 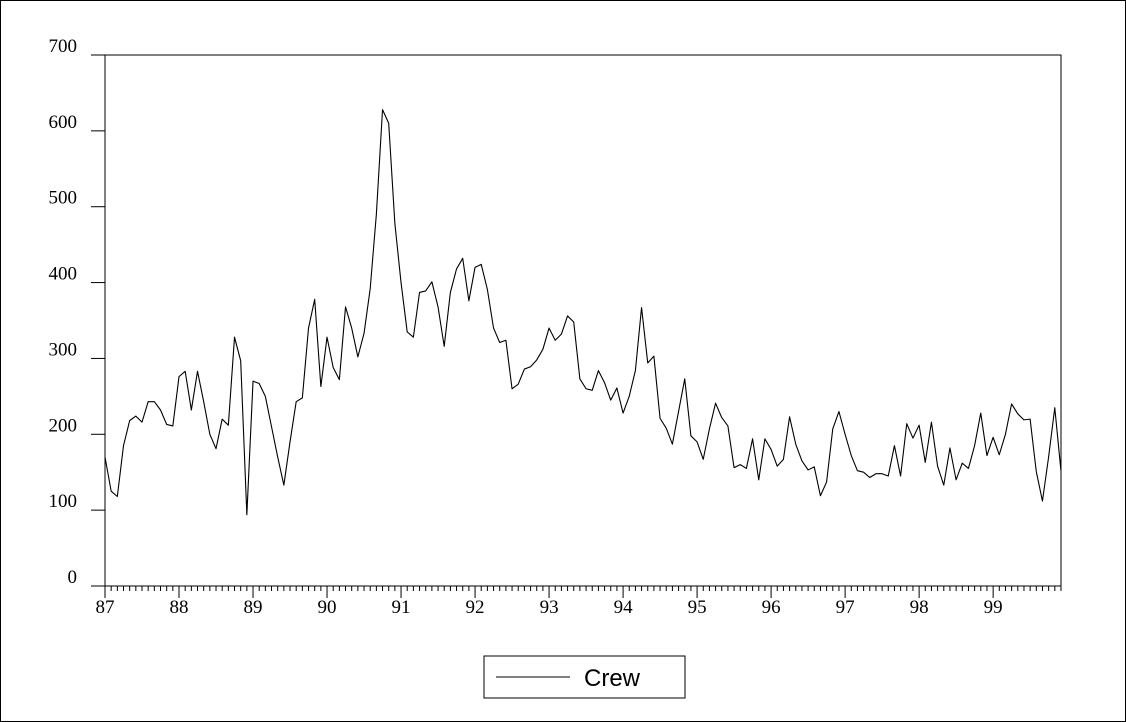 What do you see at coordinates (771, 607) in the screenshot?
I see `x-tick-label: 96` at bounding box center [771, 607].